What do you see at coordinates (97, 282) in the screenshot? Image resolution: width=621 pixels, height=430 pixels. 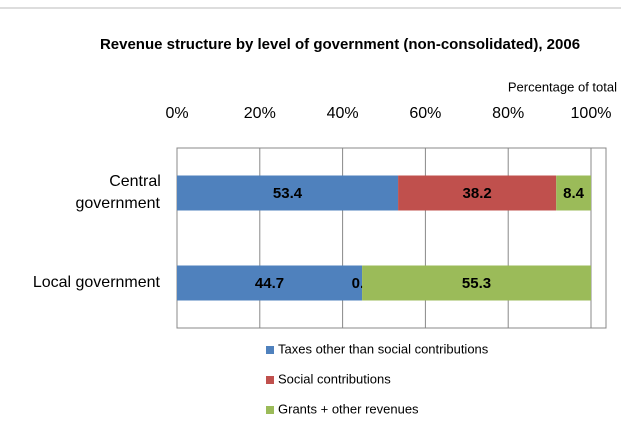 I see `y-tick-label: Local government` at bounding box center [97, 282].